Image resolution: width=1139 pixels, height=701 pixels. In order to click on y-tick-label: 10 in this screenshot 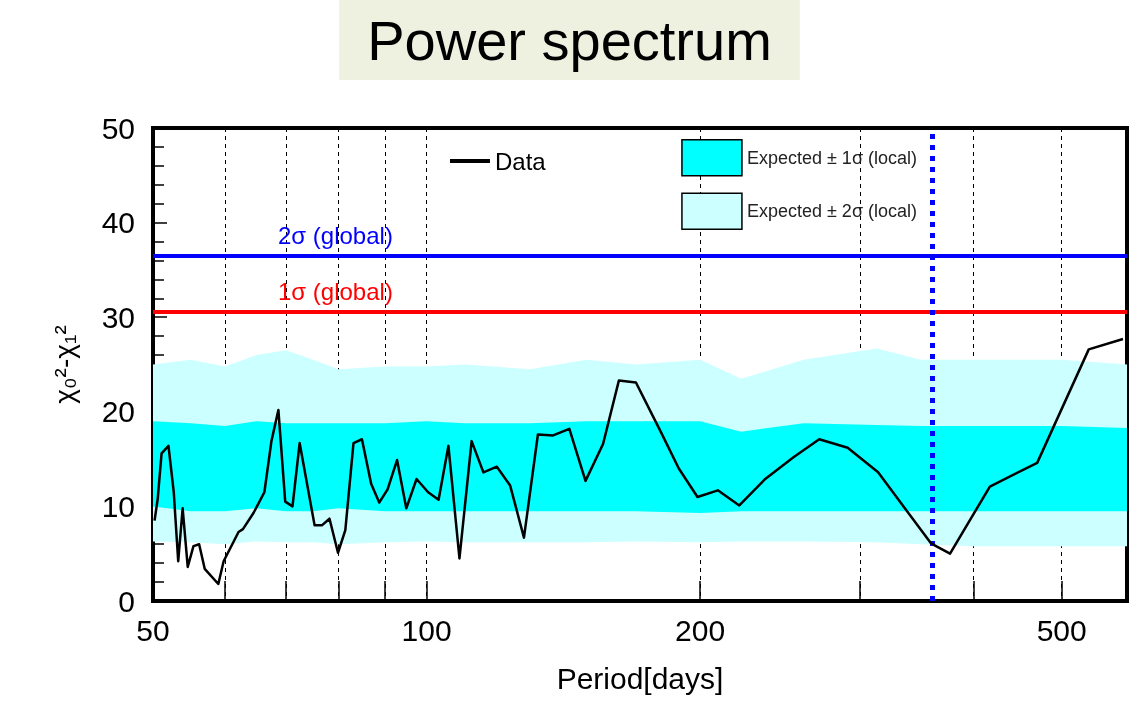, I will do `click(118, 506)`.